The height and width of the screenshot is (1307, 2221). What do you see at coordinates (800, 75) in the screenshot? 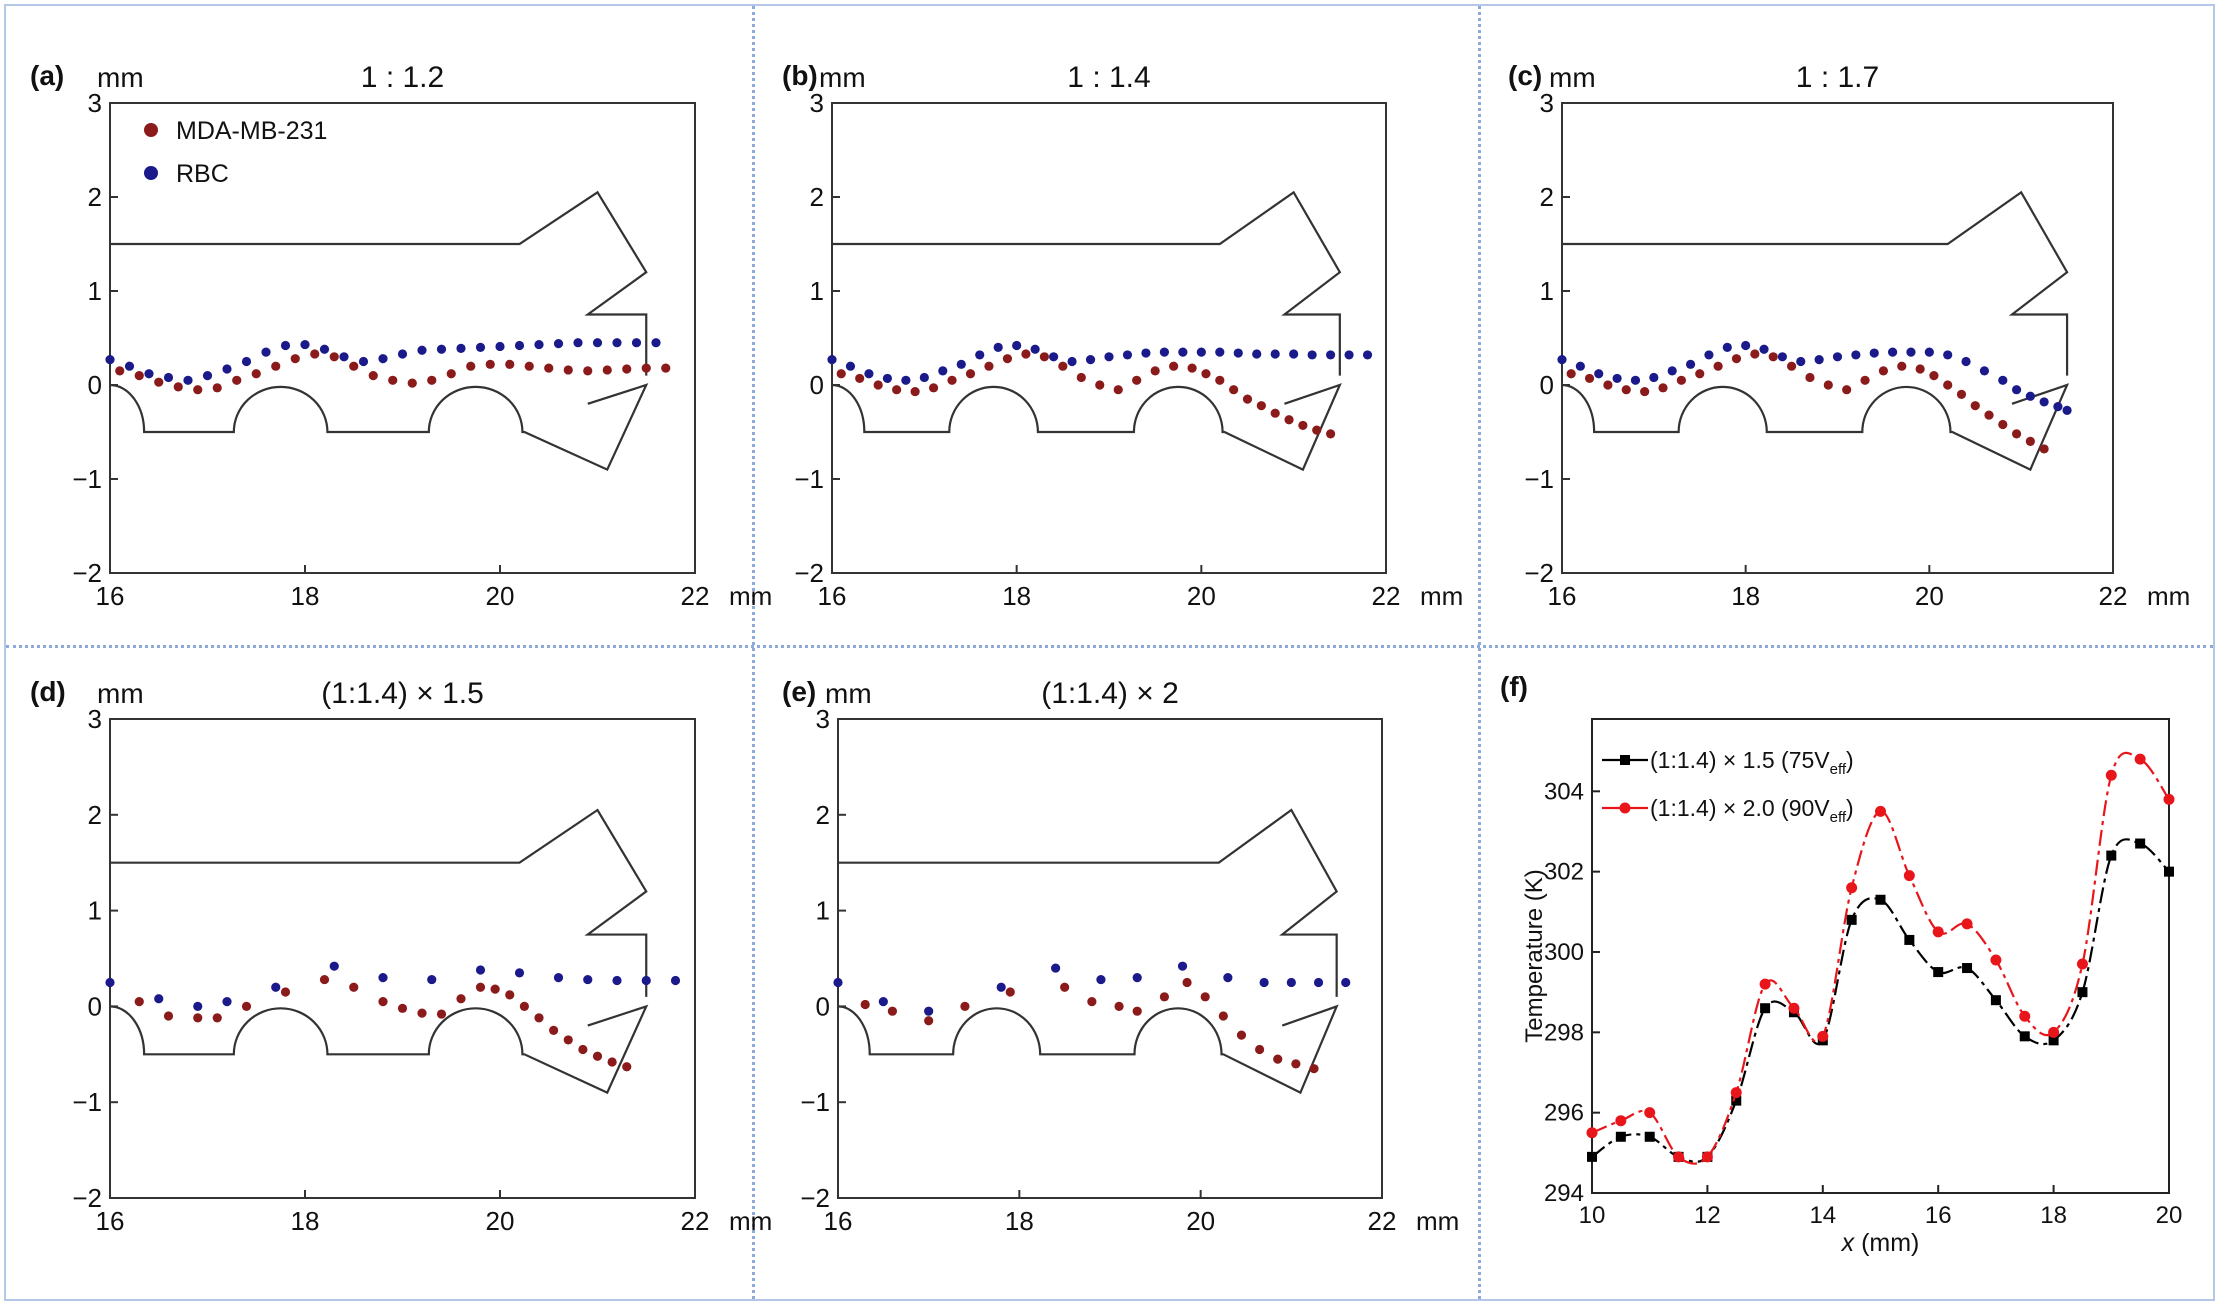
I see `panel-label: (b)` at bounding box center [800, 75].